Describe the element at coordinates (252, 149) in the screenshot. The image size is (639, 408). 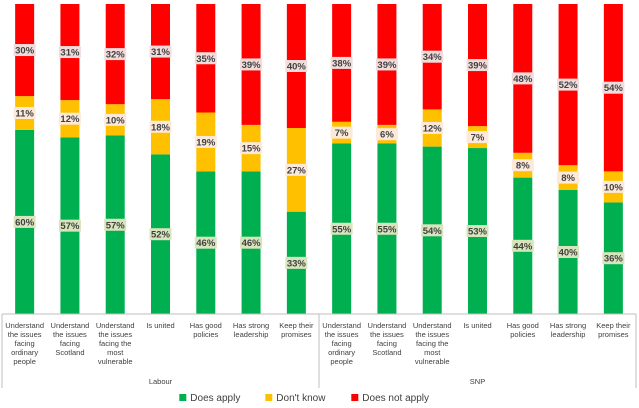
I see `data-label-labour-don-t-know-6: 15%` at that location.